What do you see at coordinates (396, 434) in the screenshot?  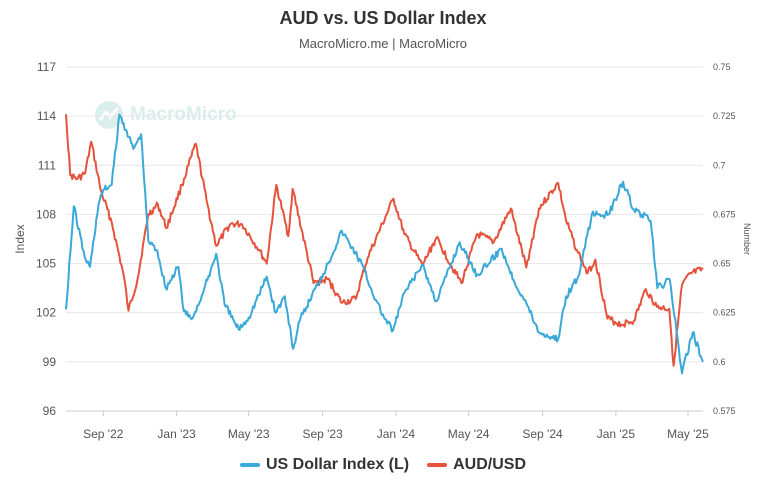 I see `x-tick-label: Jan '24` at bounding box center [396, 434].